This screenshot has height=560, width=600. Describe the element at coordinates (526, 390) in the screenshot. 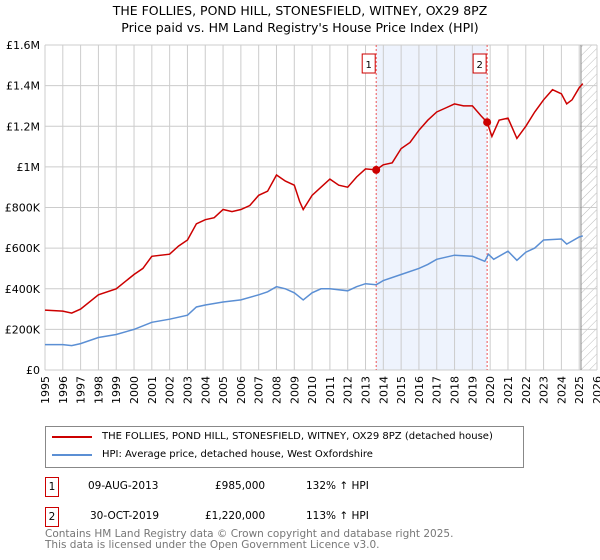

I see `x-tick-label: 2022` at that location.